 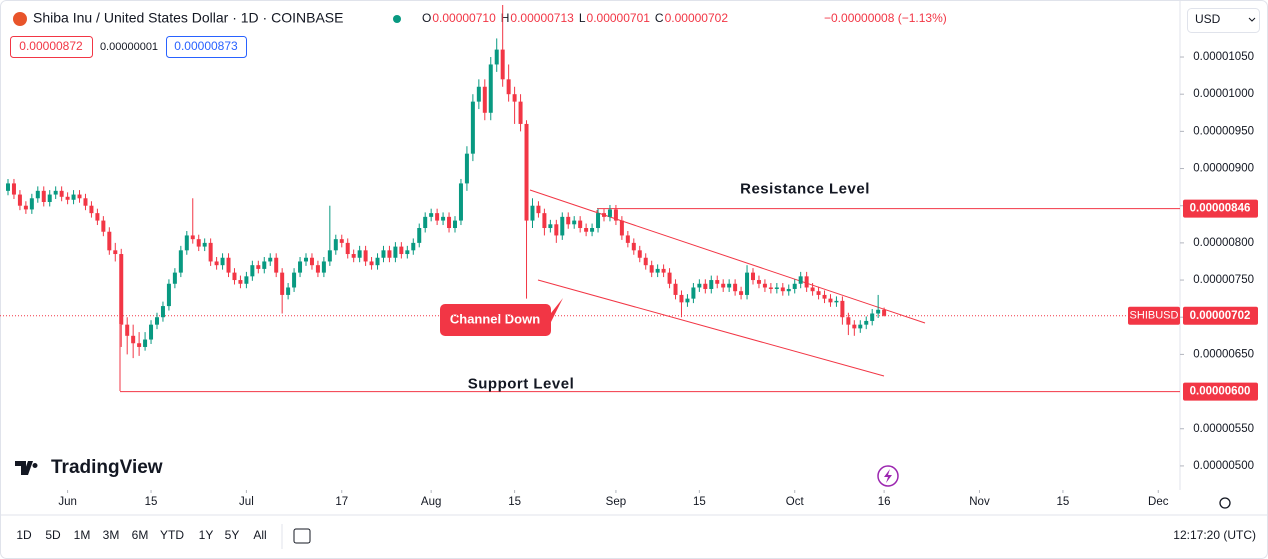 What do you see at coordinates (206, 535) in the screenshot?
I see `range-button: 1Y` at bounding box center [206, 535].